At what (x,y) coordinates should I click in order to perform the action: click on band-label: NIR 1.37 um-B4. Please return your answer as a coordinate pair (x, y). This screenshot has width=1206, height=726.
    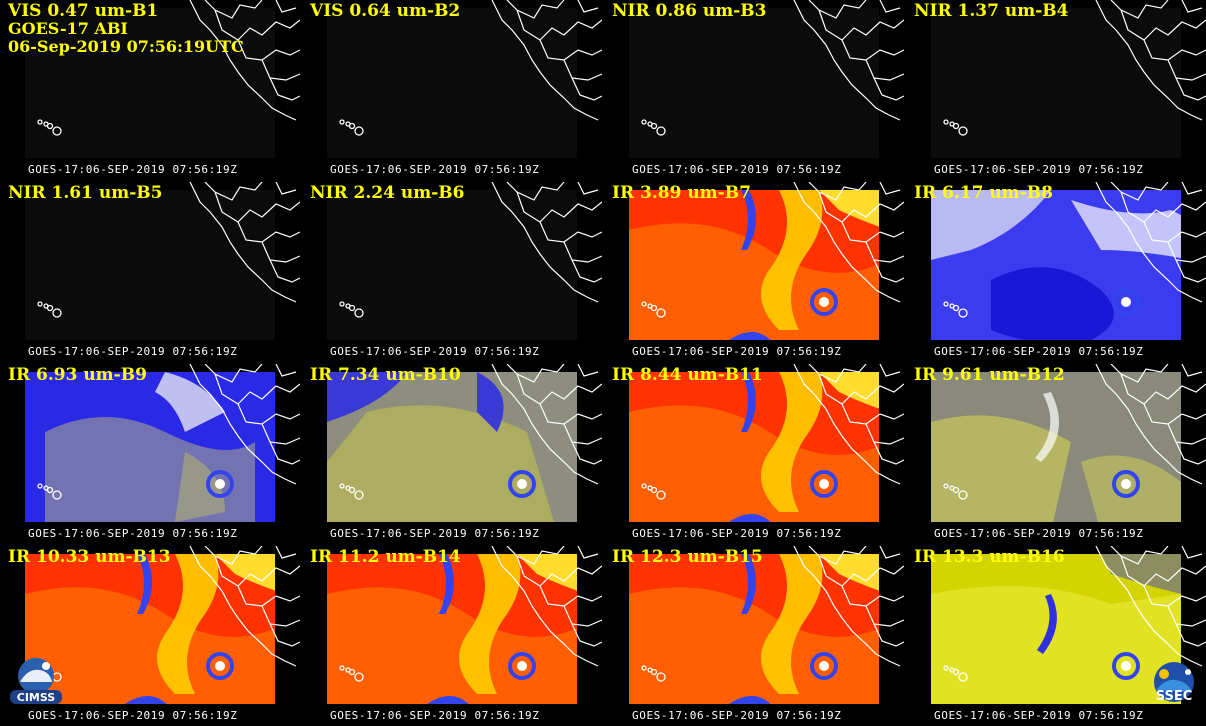
    Looking at the image, I should click on (991, 11).